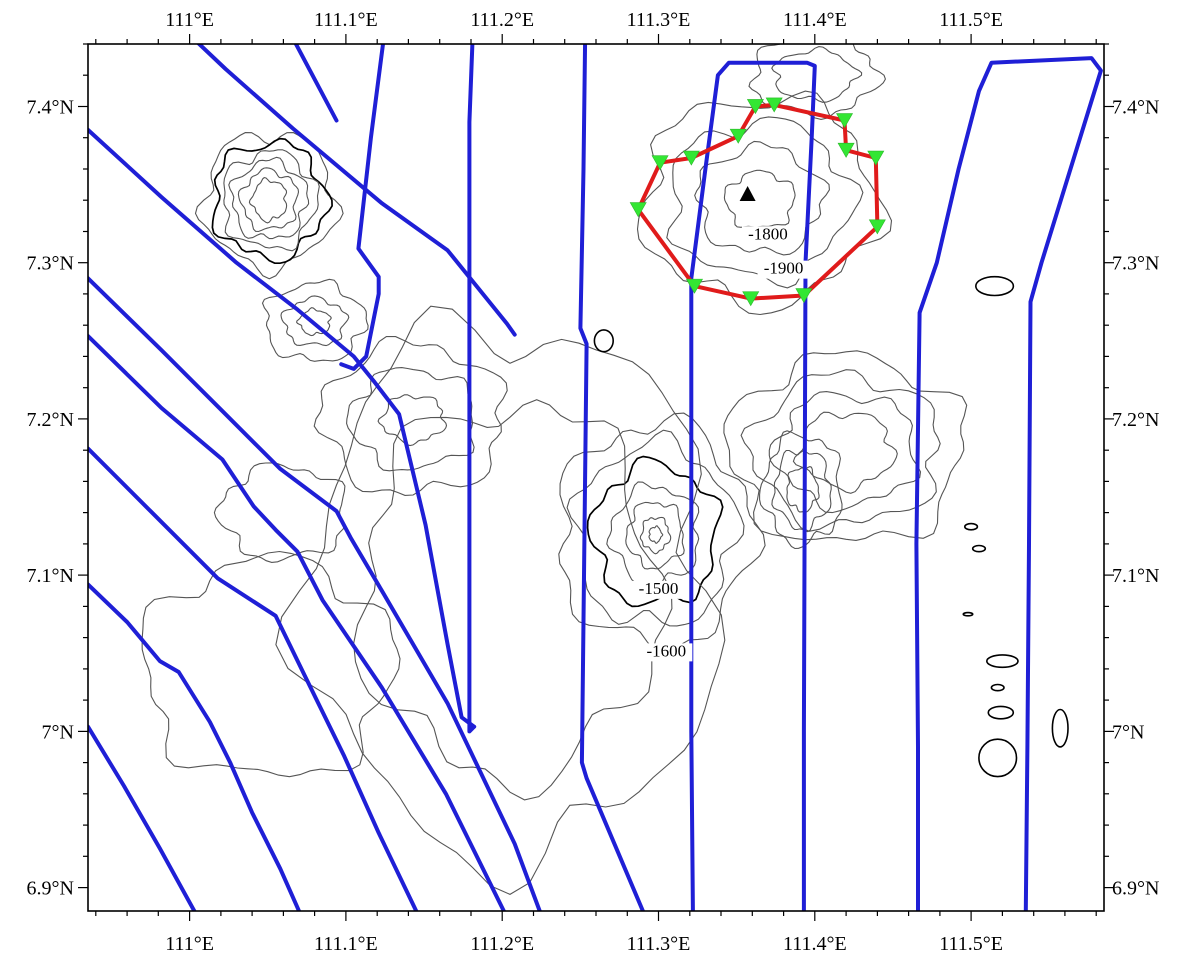 The width and height of the screenshot is (1193, 961). What do you see at coordinates (189, 944) in the screenshot?
I see `x-tick-label-bottom: 111°E` at bounding box center [189, 944].